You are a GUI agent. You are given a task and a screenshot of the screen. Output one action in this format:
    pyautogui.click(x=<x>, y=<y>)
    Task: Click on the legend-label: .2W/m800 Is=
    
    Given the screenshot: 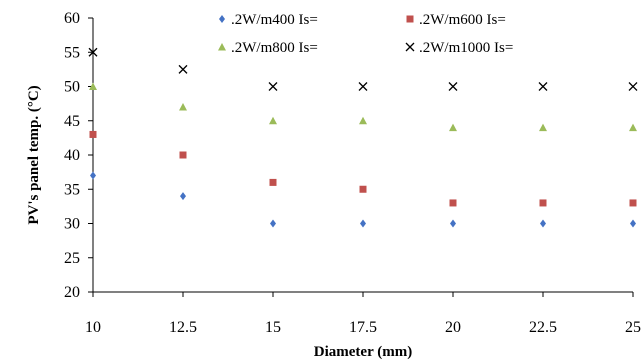 What is the action you would take?
    pyautogui.click(x=274, y=48)
    